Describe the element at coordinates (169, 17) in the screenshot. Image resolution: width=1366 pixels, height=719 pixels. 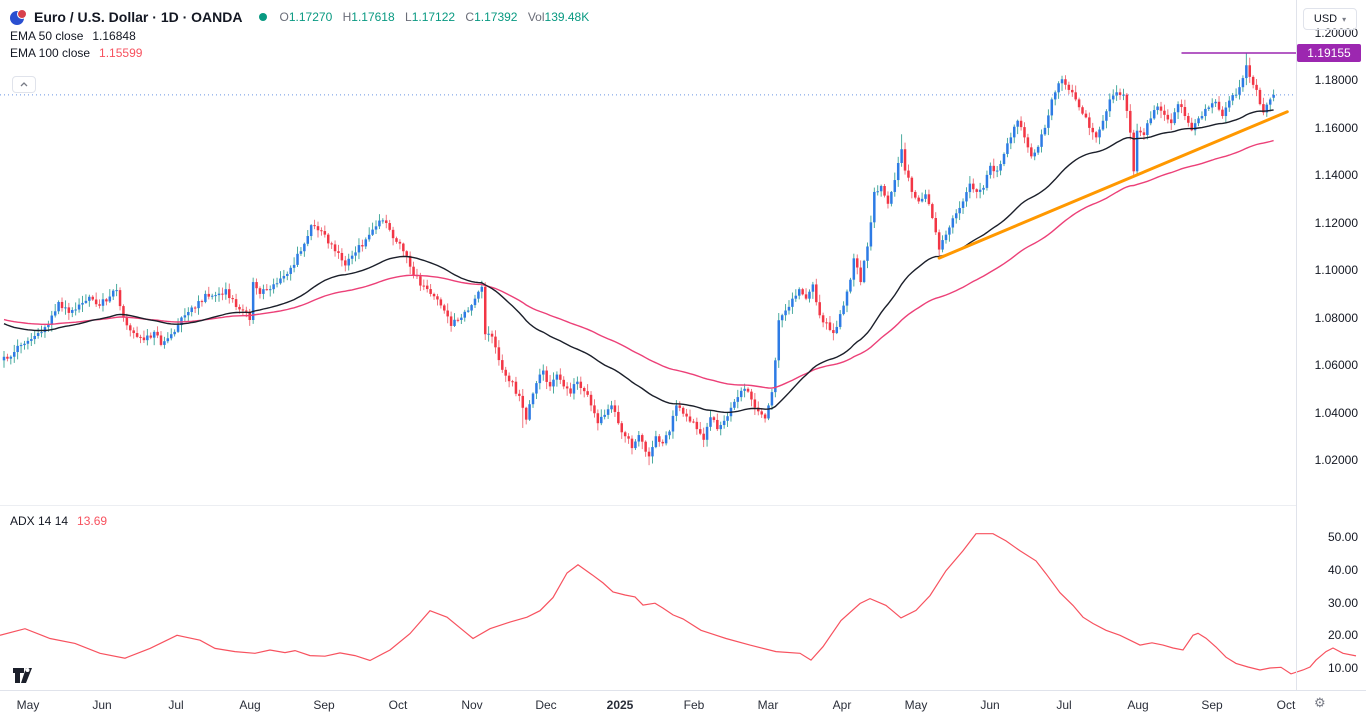
I see `timeframe-label: 1D` at that location.